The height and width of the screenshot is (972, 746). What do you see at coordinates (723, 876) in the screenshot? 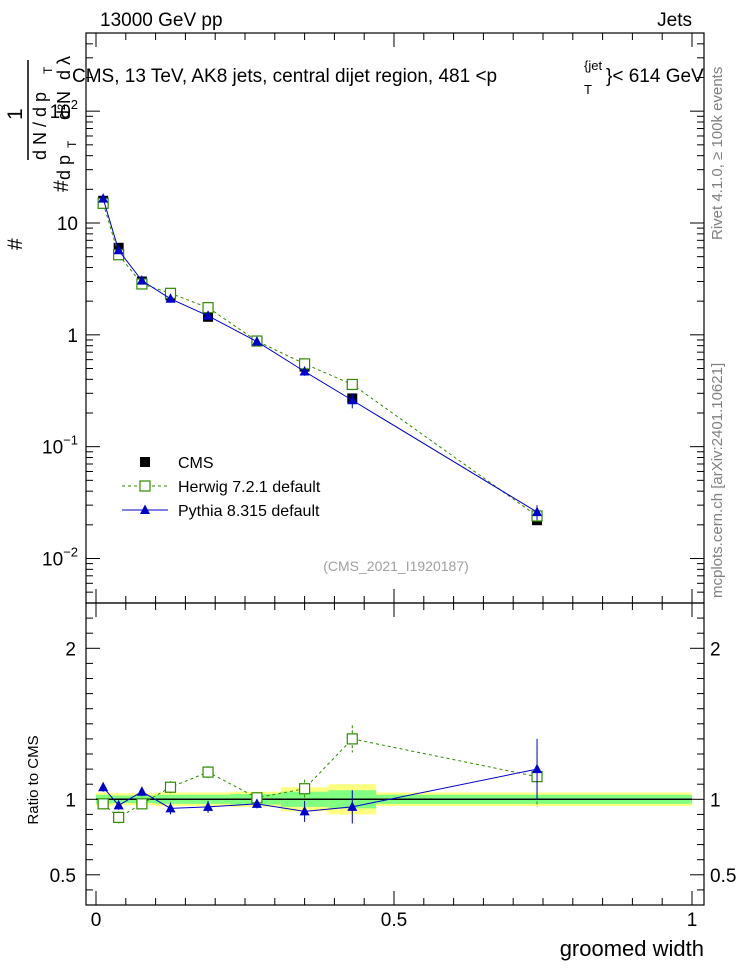
I see `ratio-y-tick-label-right: 0.5` at bounding box center [723, 876].